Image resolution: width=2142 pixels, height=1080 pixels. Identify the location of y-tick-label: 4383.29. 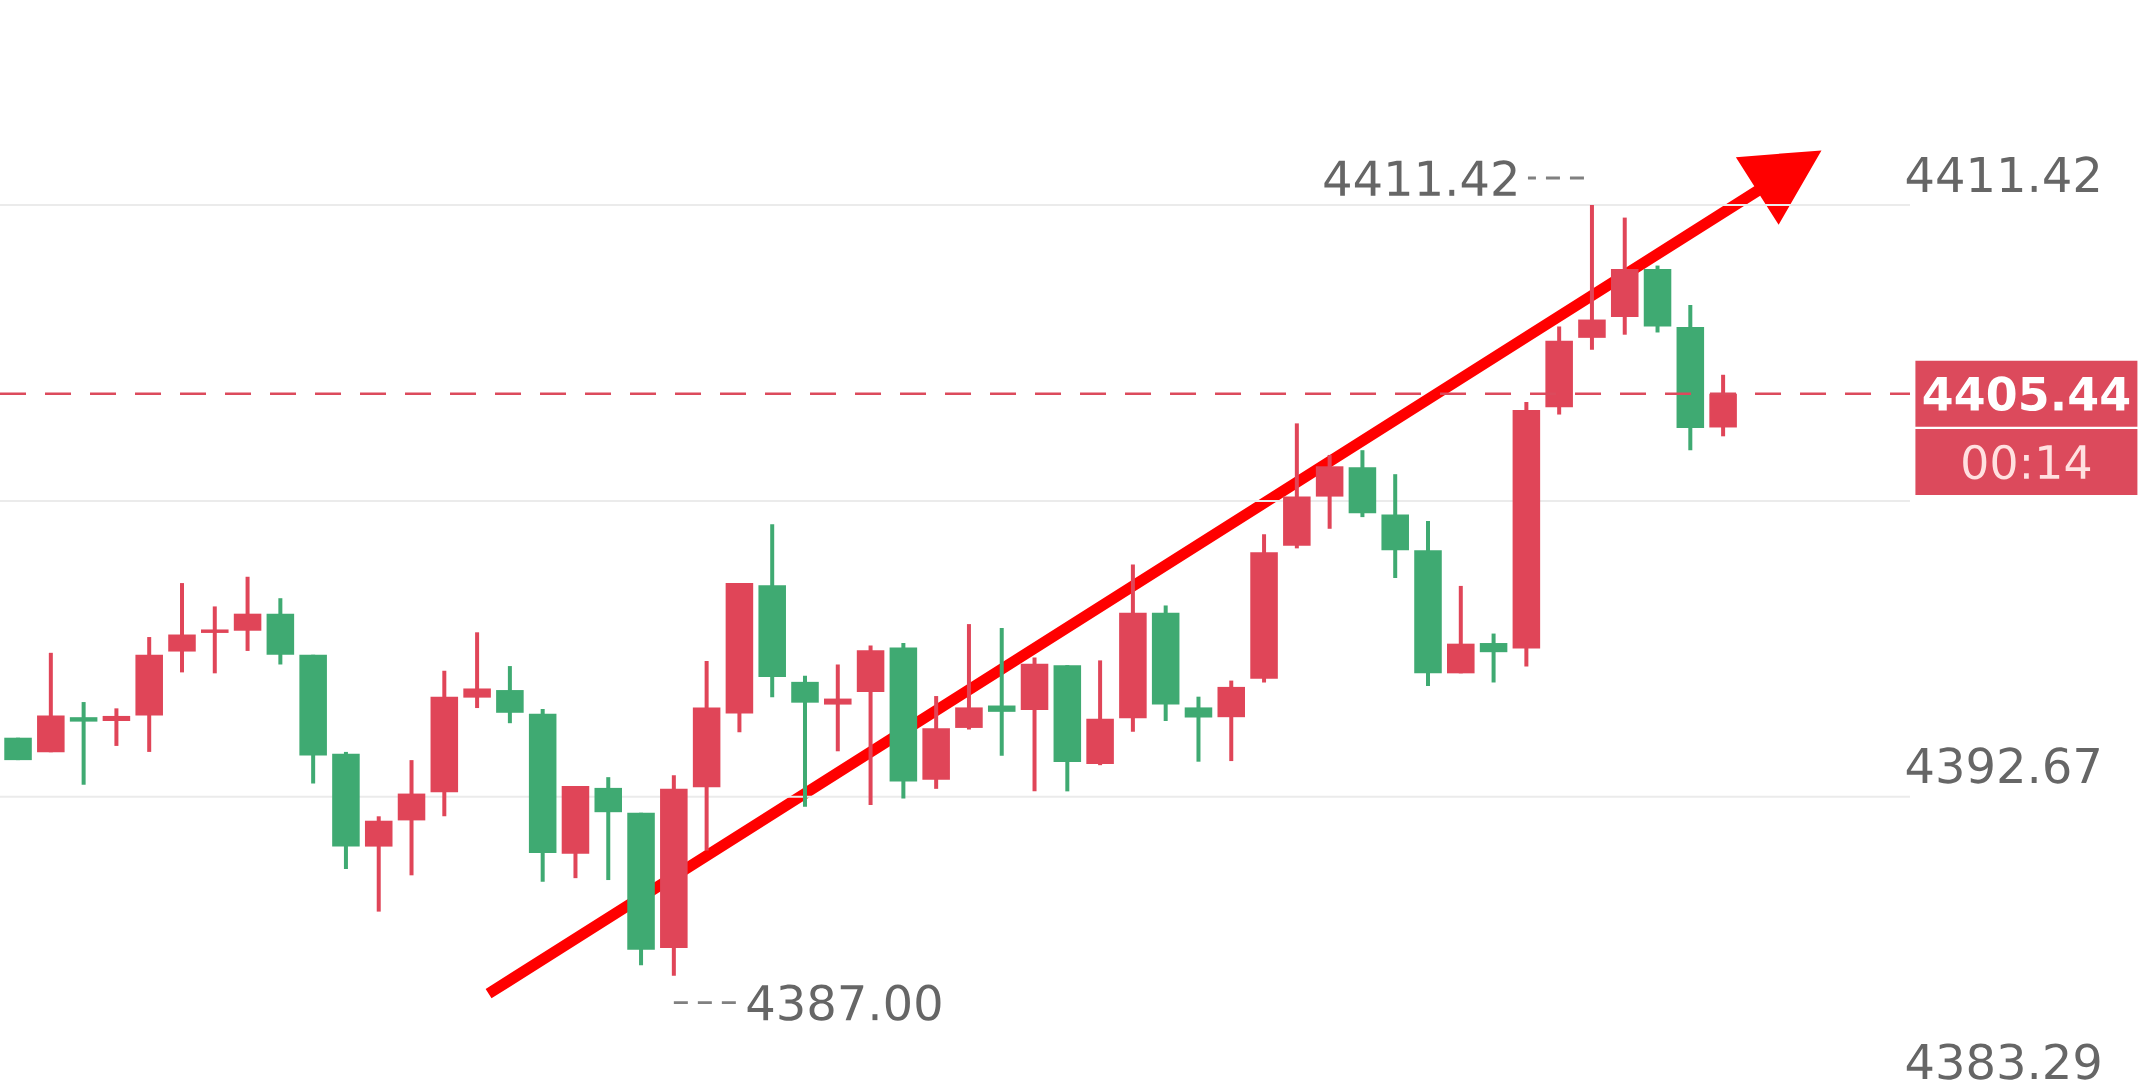
(2003, 1061).